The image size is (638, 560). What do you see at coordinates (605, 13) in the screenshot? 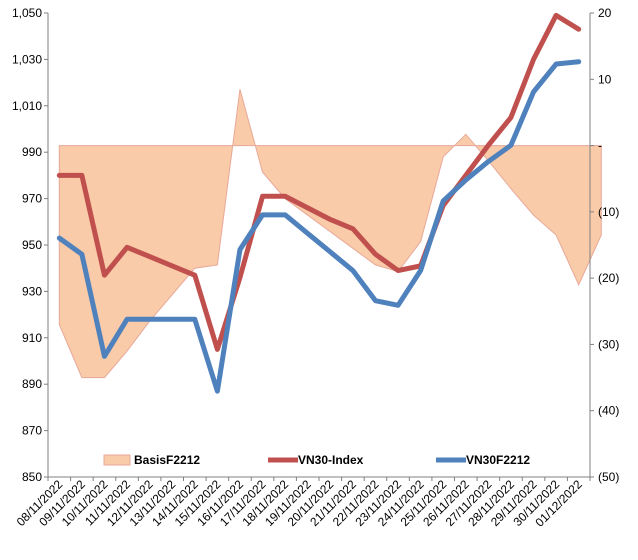
I see `right-tick-label: 20` at bounding box center [605, 13].